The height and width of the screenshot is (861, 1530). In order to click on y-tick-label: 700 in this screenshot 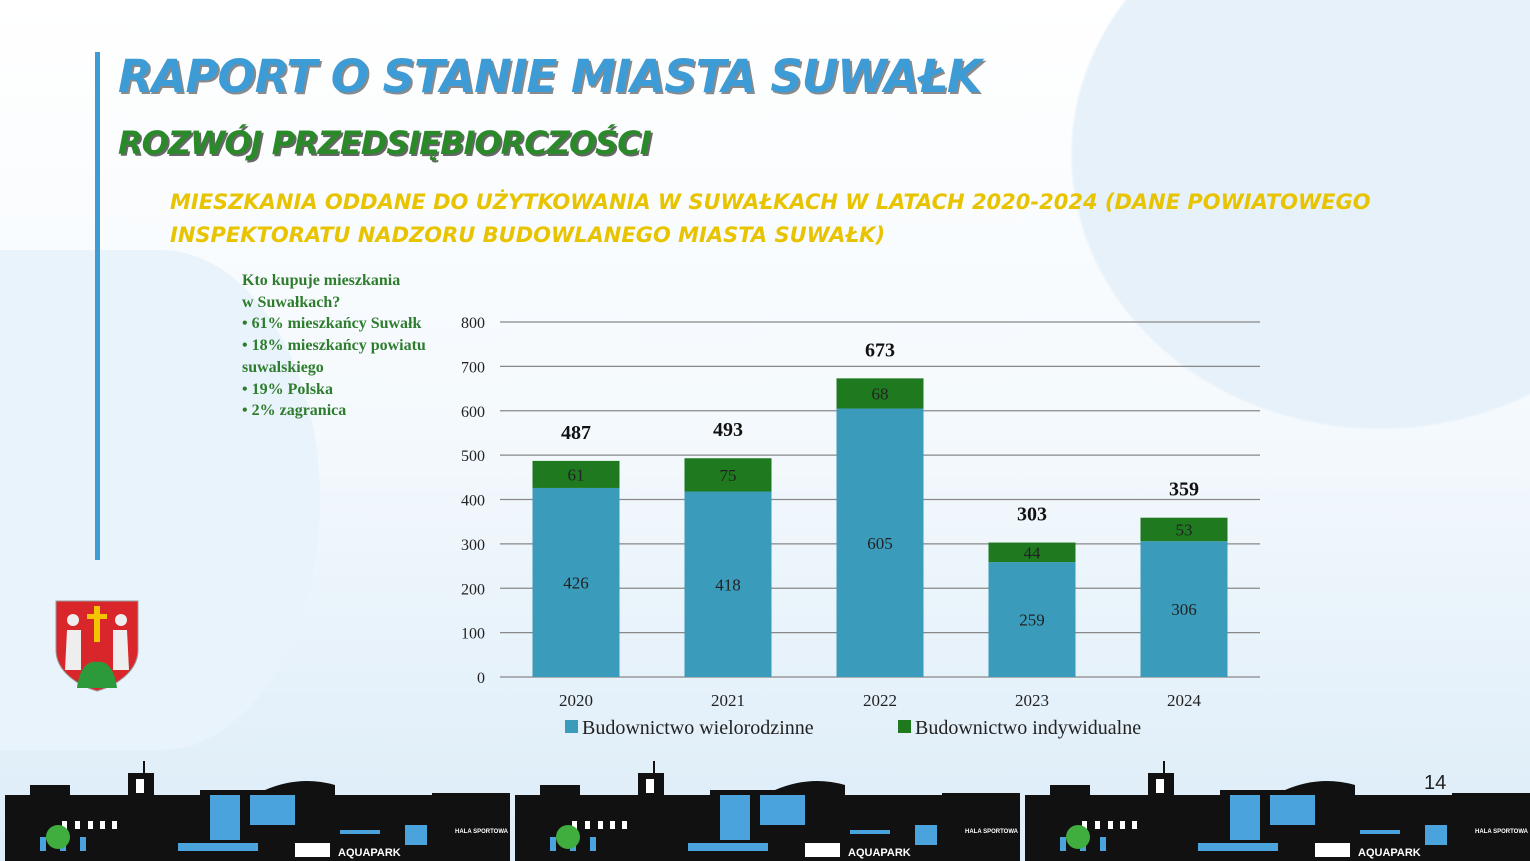, I will do `click(473, 367)`.